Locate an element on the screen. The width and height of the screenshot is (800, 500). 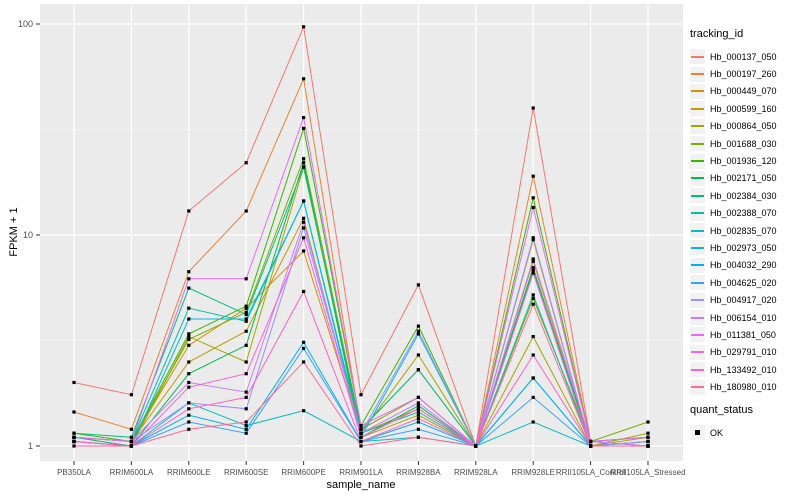
legend-item-Hb_006154_010: Hb_006154_010 is located at coordinates (744, 317).